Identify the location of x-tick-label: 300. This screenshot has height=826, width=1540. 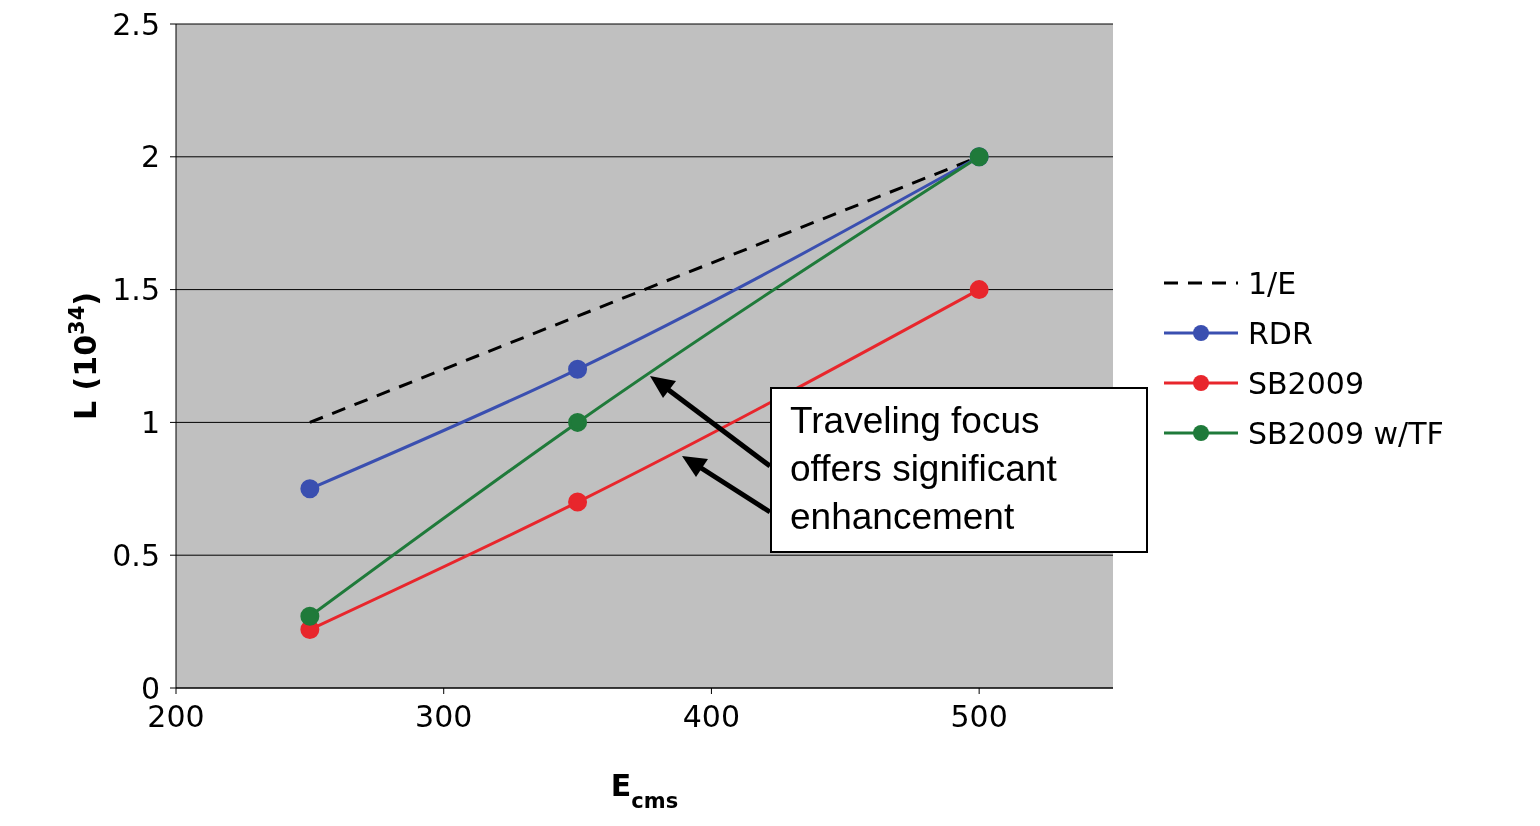
(444, 717).